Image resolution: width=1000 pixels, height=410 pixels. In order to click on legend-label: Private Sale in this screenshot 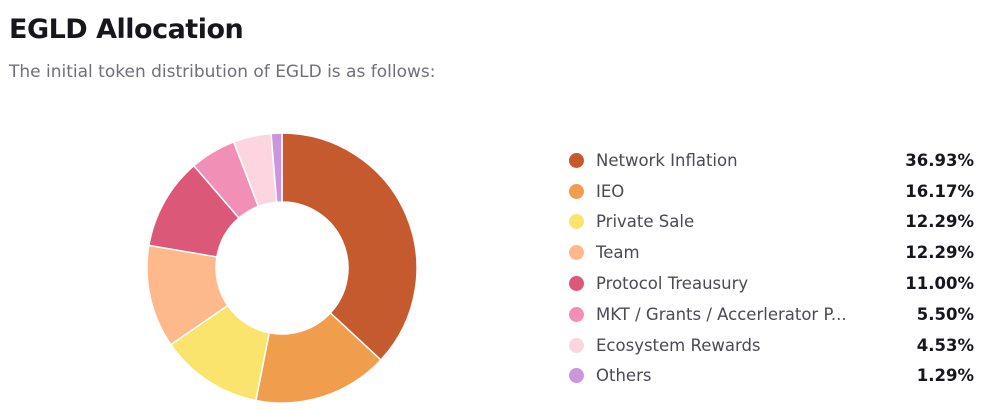, I will do `click(645, 222)`.